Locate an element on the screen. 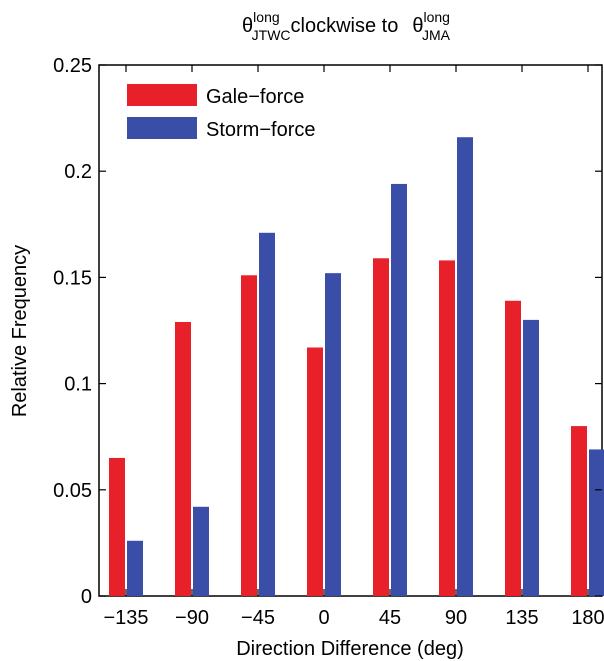 The height and width of the screenshot is (661, 604). chart-title: θlong JTWCclockwise to θlong JMA is located at coordinates (346, 26).